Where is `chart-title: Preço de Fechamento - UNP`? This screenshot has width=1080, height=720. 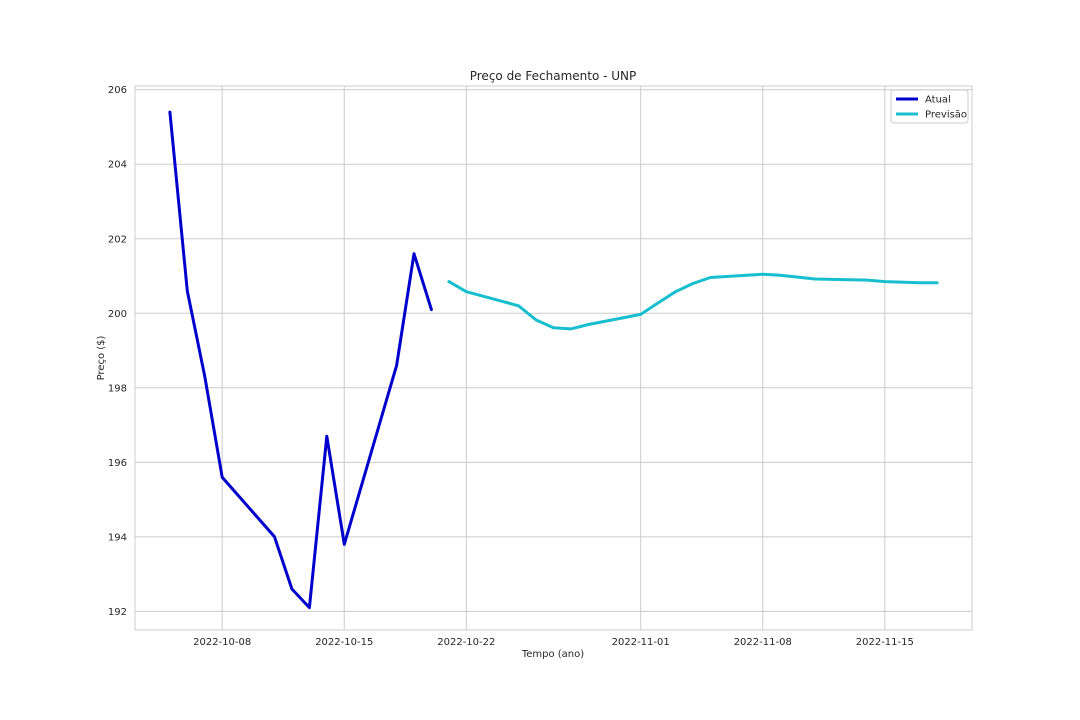
chart-title: Preço de Fechamento - UNP is located at coordinates (553, 76).